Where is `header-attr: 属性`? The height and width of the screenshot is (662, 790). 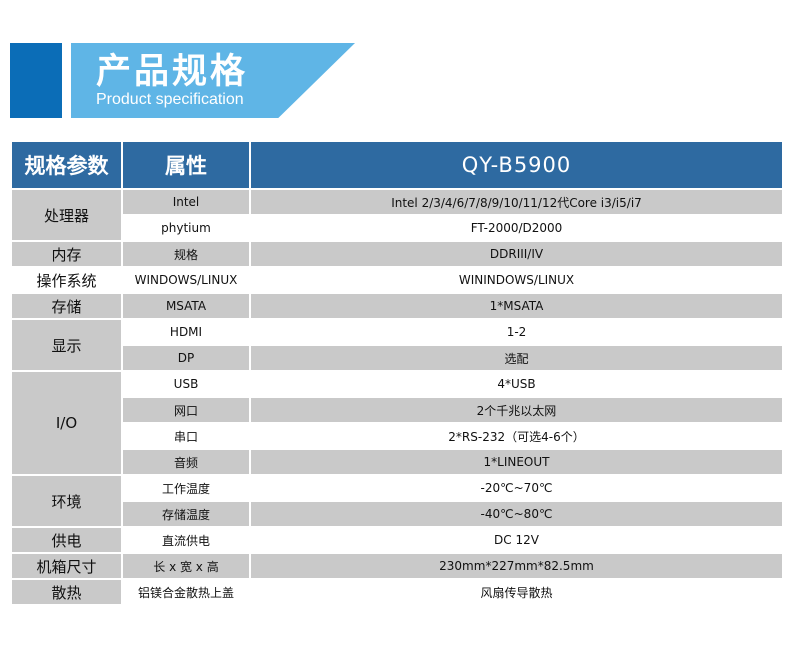 header-attr: 属性 is located at coordinates (186, 165).